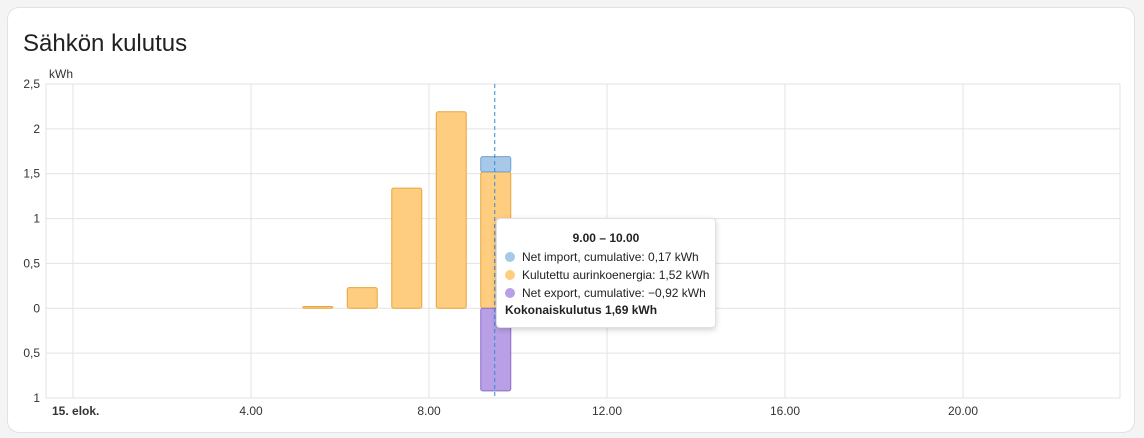 Image resolution: width=1144 pixels, height=438 pixels. Describe the element at coordinates (36, 129) in the screenshot. I see `y-tick-label: 2` at that location.